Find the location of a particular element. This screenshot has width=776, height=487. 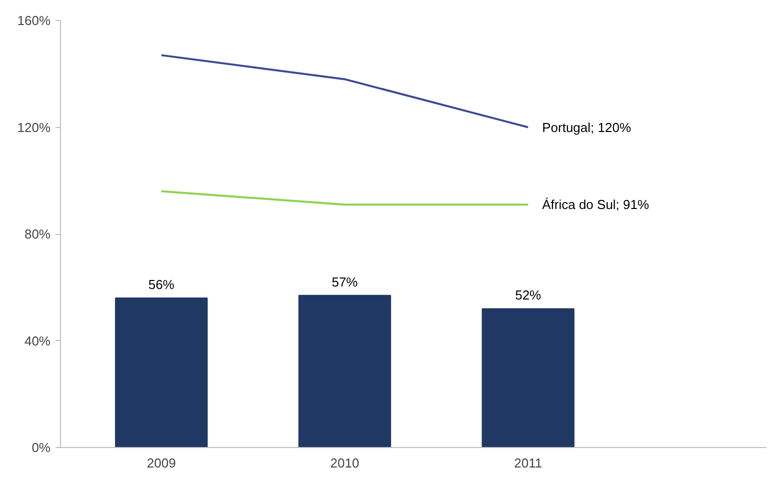

y-tick-label: 120% is located at coordinates (34, 127).